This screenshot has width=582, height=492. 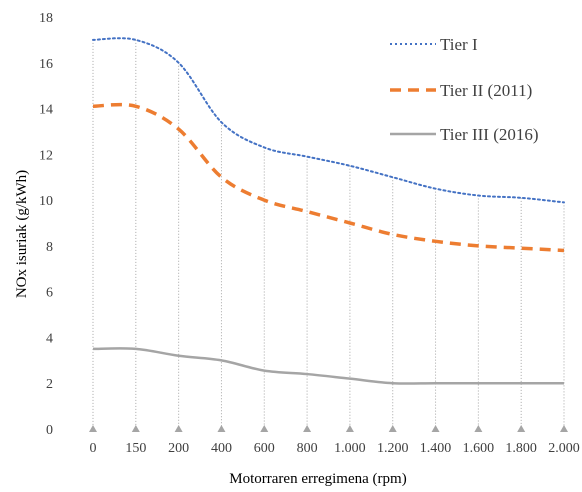 I want to click on y-tick-label: 10, so click(x=46, y=201).